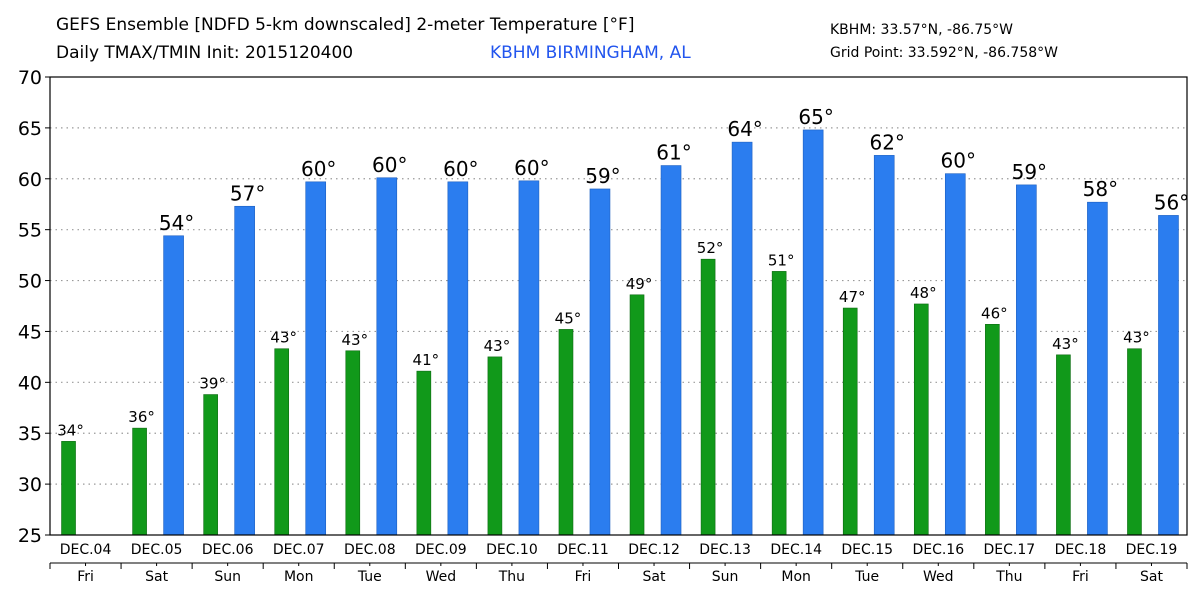 This screenshot has width=1200, height=600. What do you see at coordinates (654, 550) in the screenshot?
I see `date-label: DEC.12` at bounding box center [654, 550].